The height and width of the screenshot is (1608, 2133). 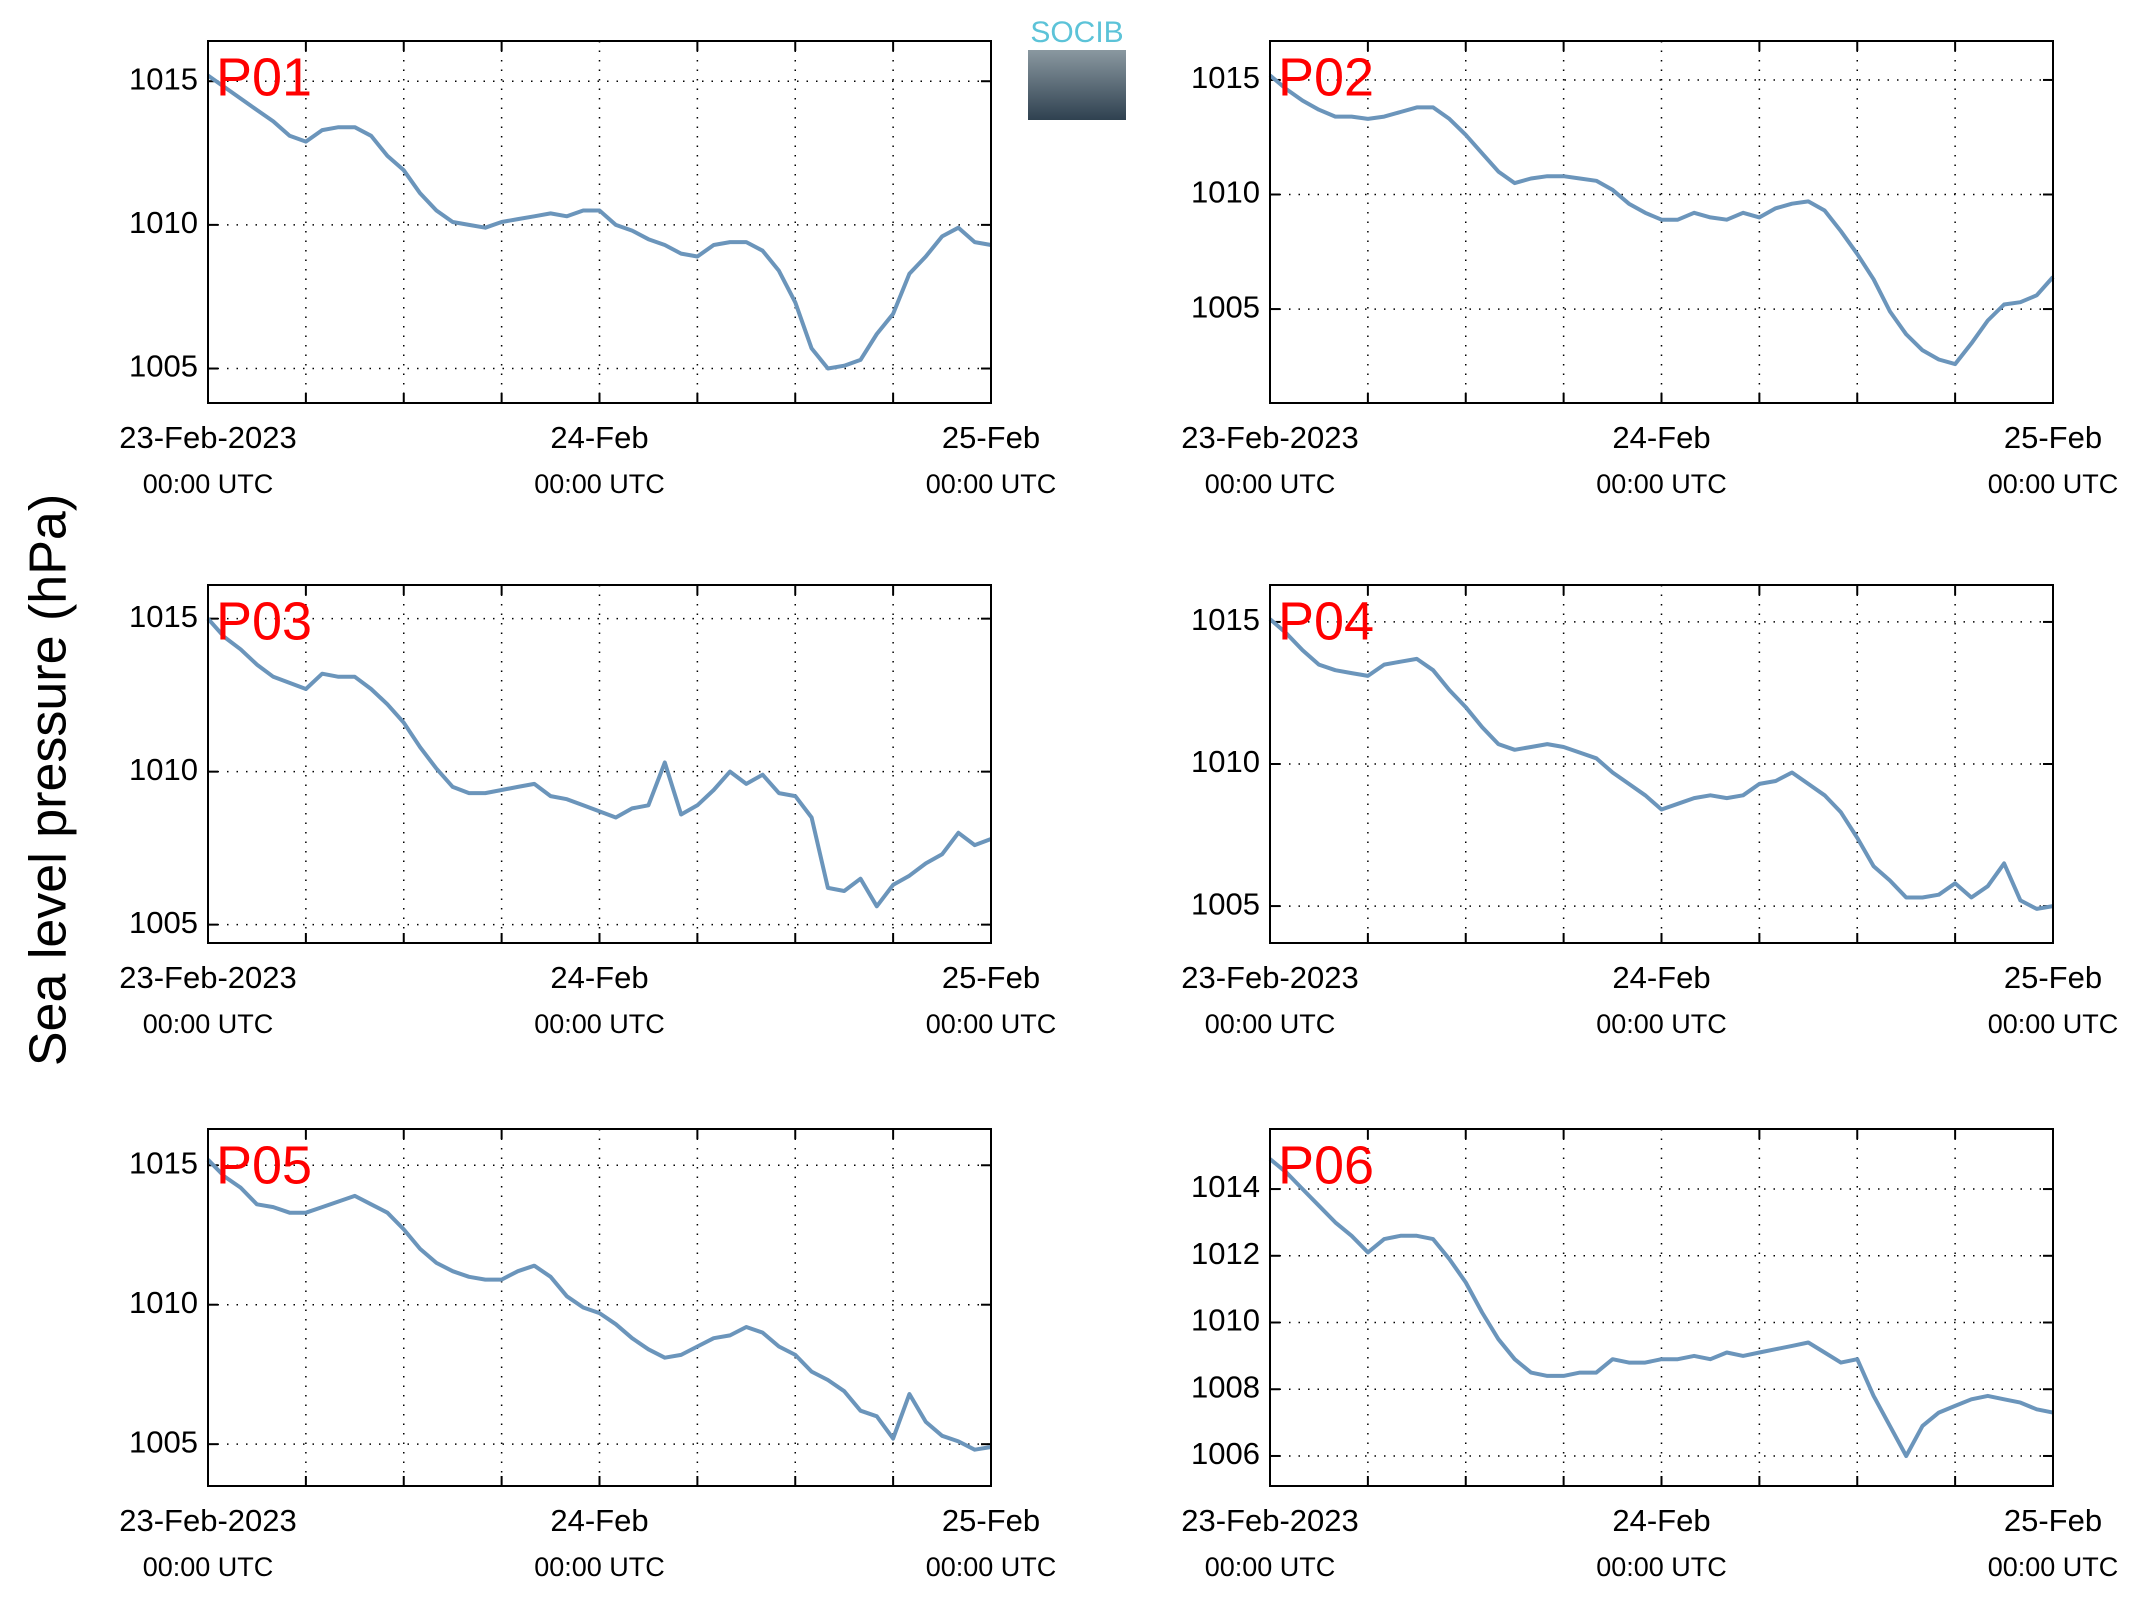 I want to click on y-tick-label: 1014, so click(x=1225, y=1186).